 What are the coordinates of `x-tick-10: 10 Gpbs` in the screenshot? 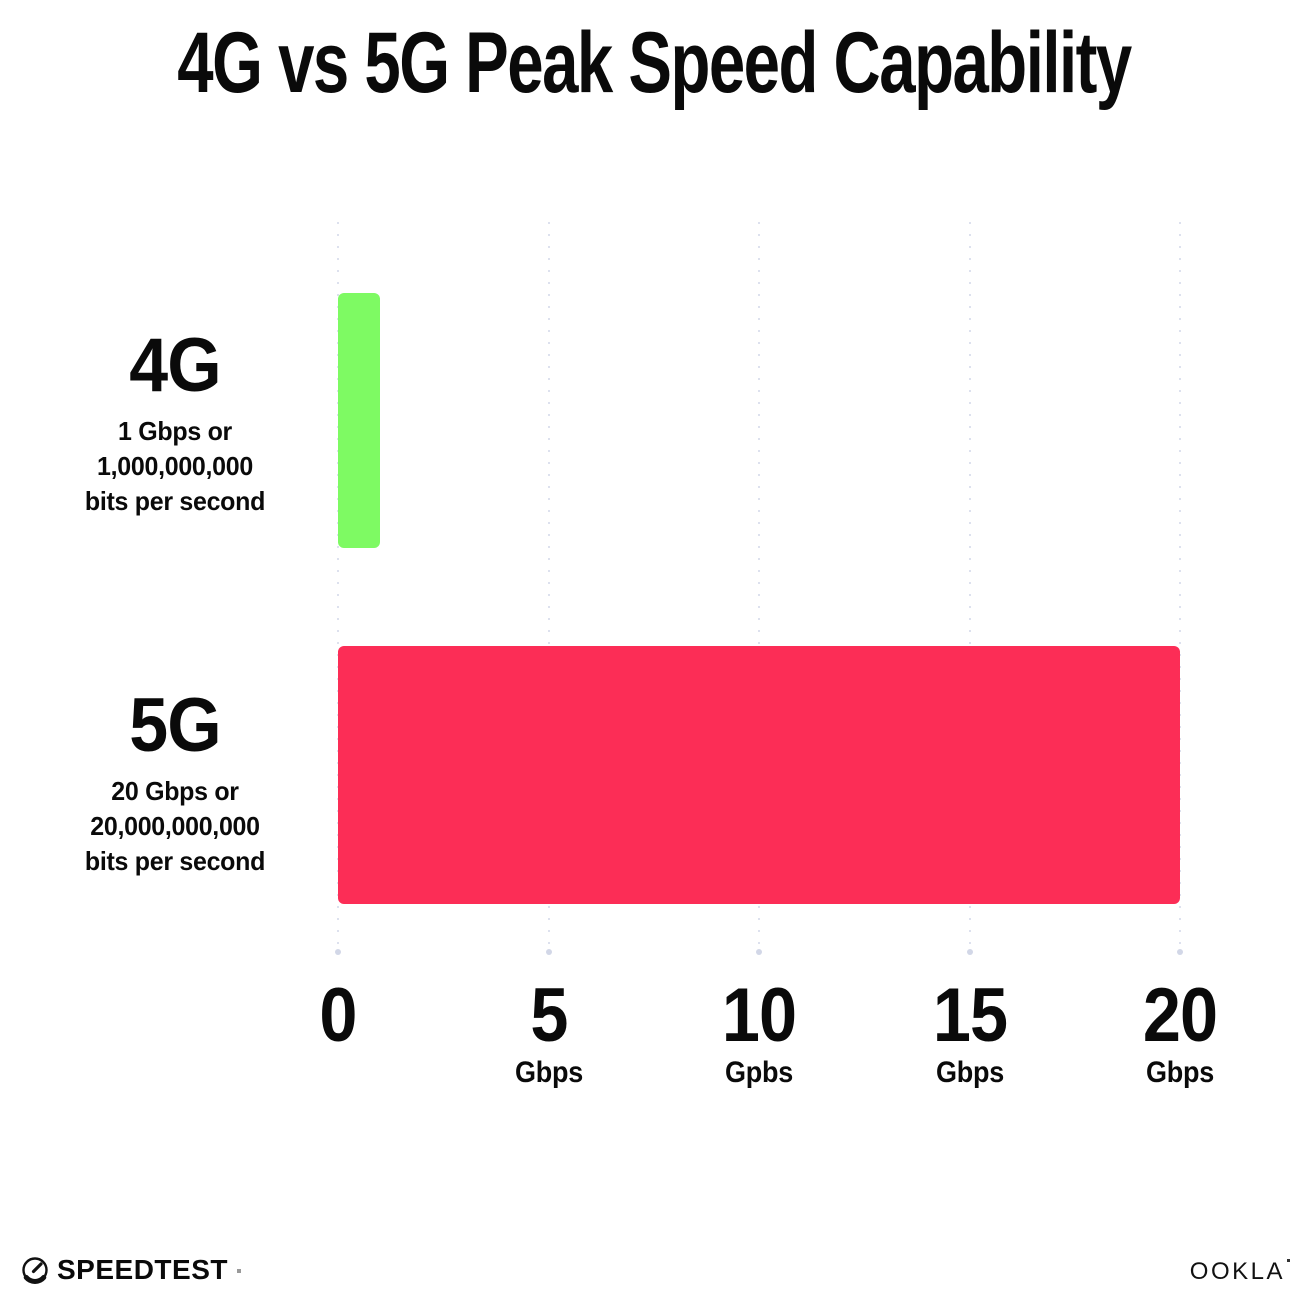 It's located at (759, 1031).